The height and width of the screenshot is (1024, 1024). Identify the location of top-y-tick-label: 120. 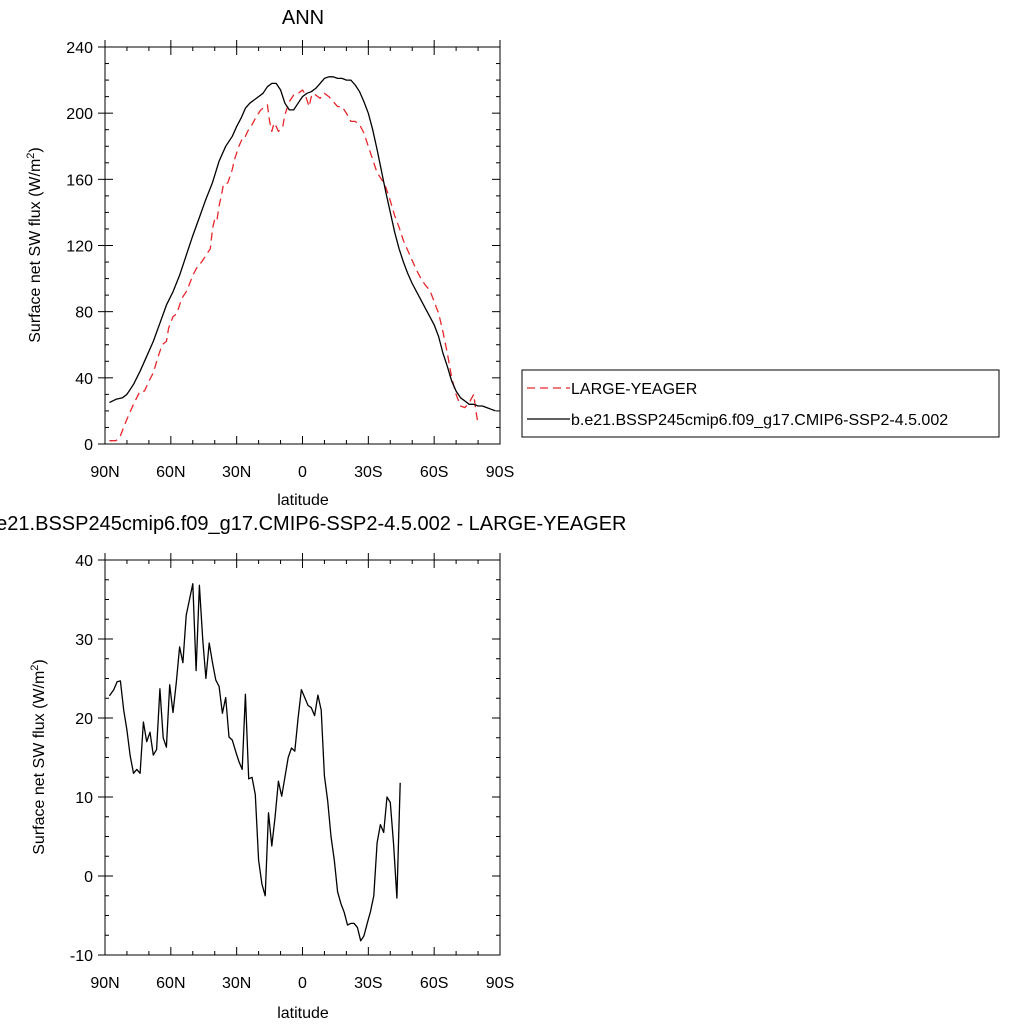
(79, 247).